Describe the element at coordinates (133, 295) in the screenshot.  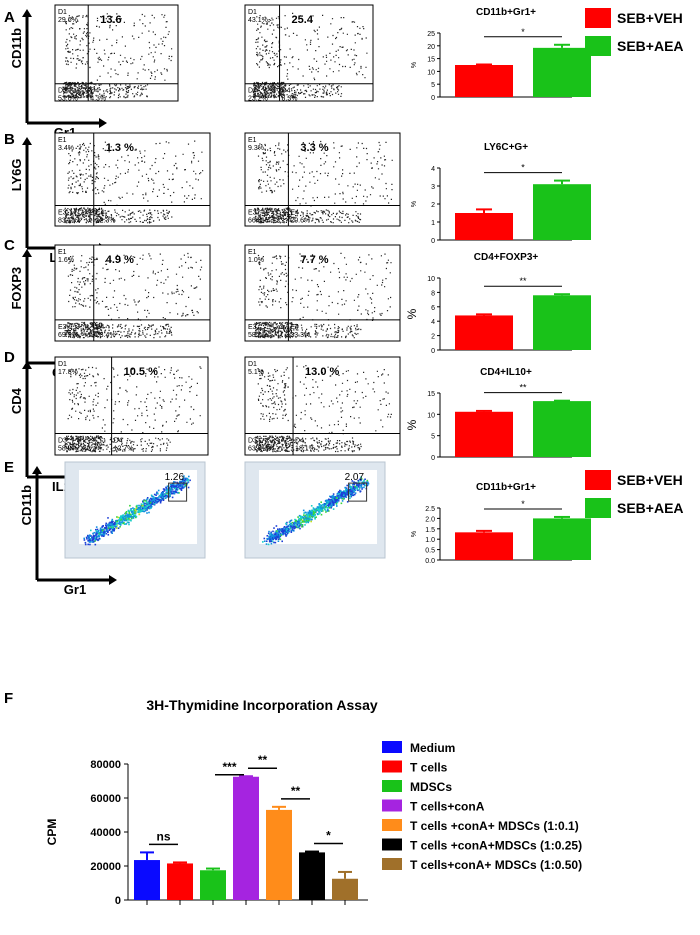
I see `event-dots` at that location.